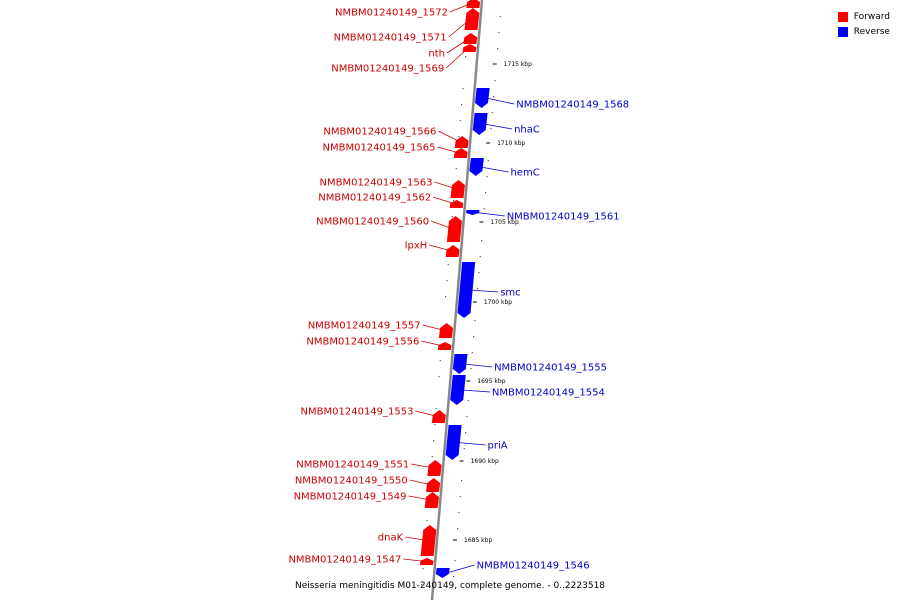  I want to click on gene-label-hemC: hemC, so click(524, 173).